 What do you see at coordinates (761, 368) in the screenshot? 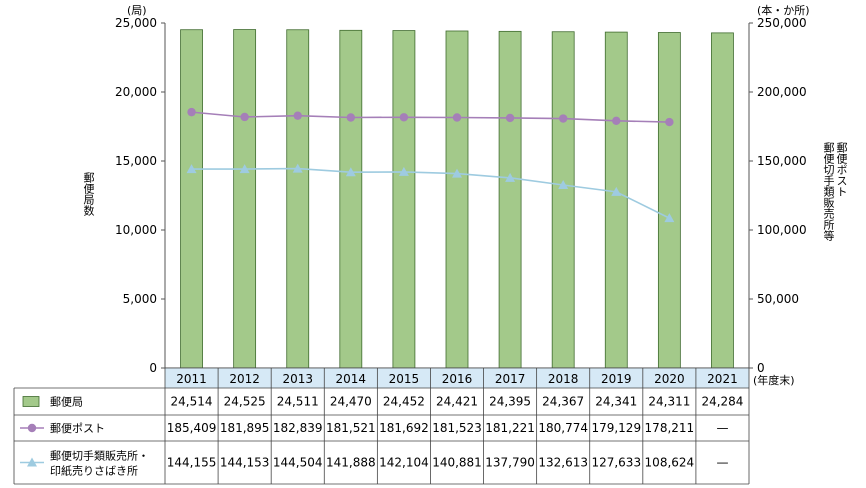
I see `right-tick-label: 0` at bounding box center [761, 368].